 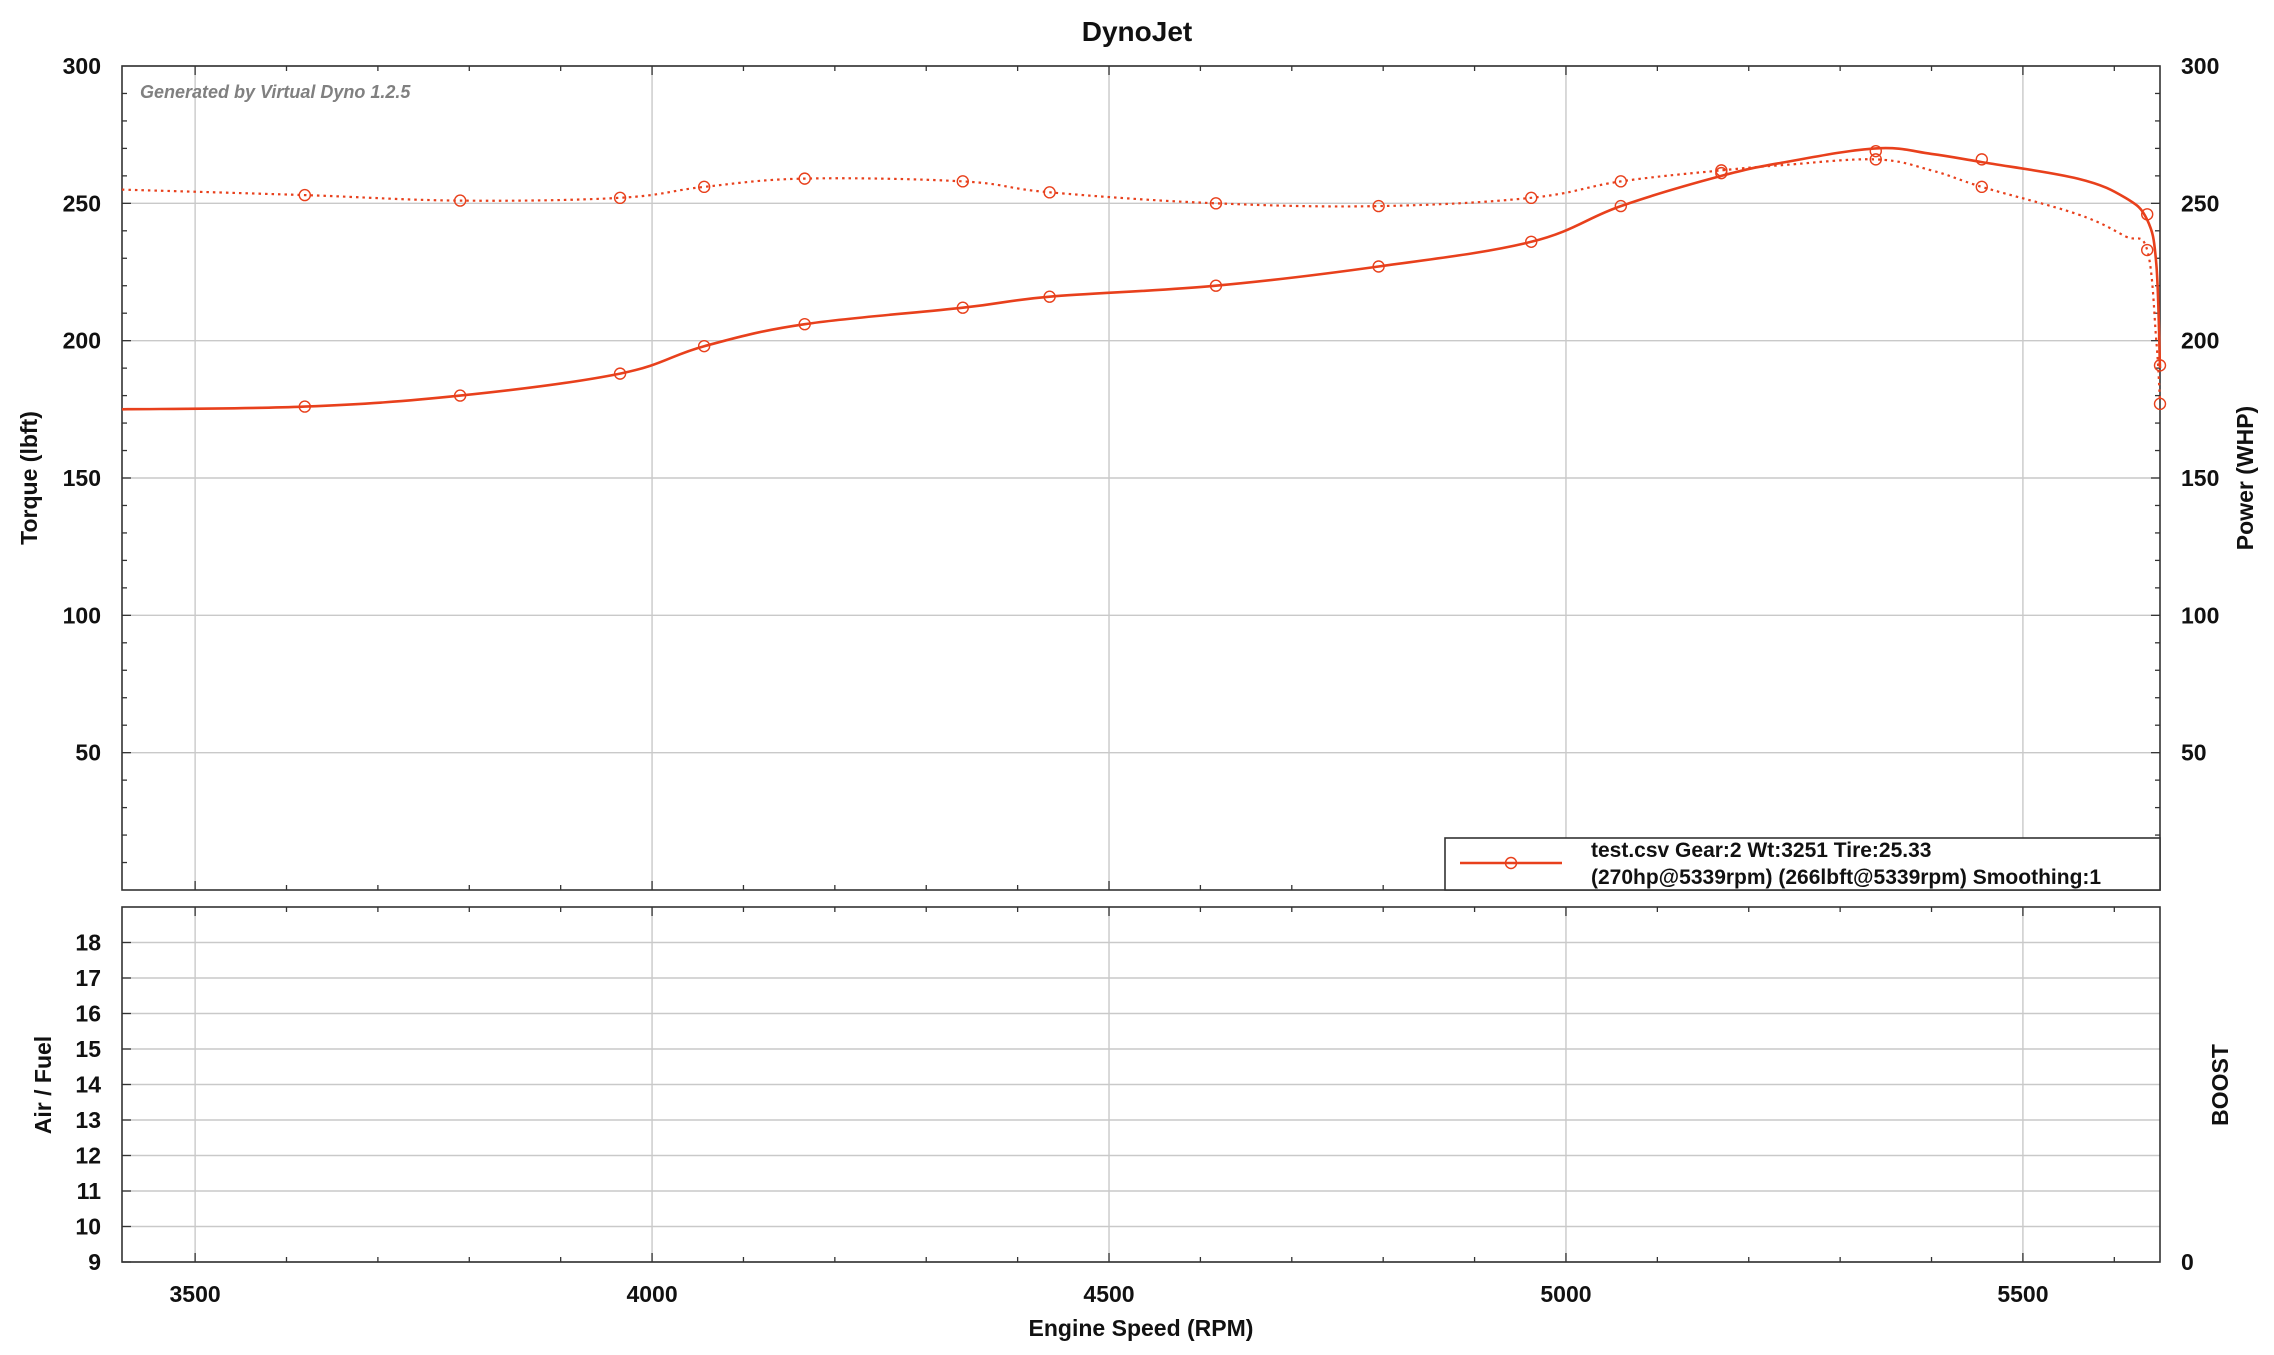 I want to click on torque-tick-label: 50, so click(x=88, y=753).